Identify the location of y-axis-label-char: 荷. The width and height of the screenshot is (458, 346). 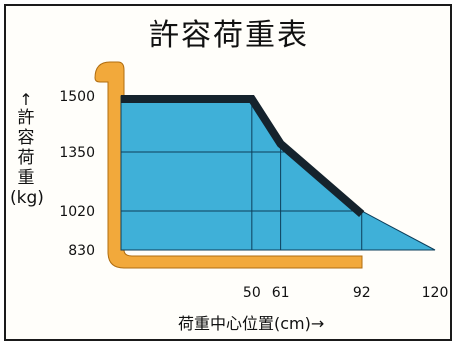
(26, 158).